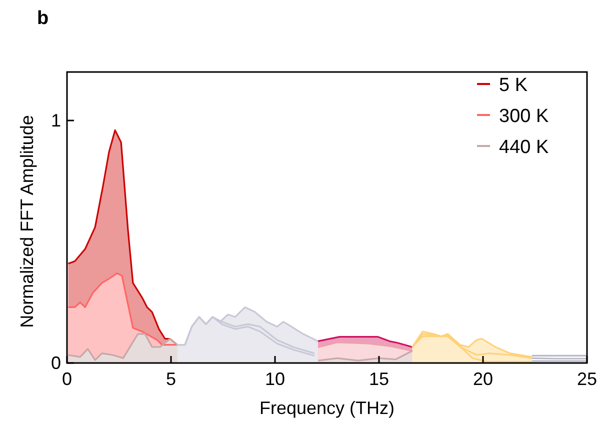 This screenshot has height=434, width=605. I want to click on x-tick-label: 10, so click(275, 379).